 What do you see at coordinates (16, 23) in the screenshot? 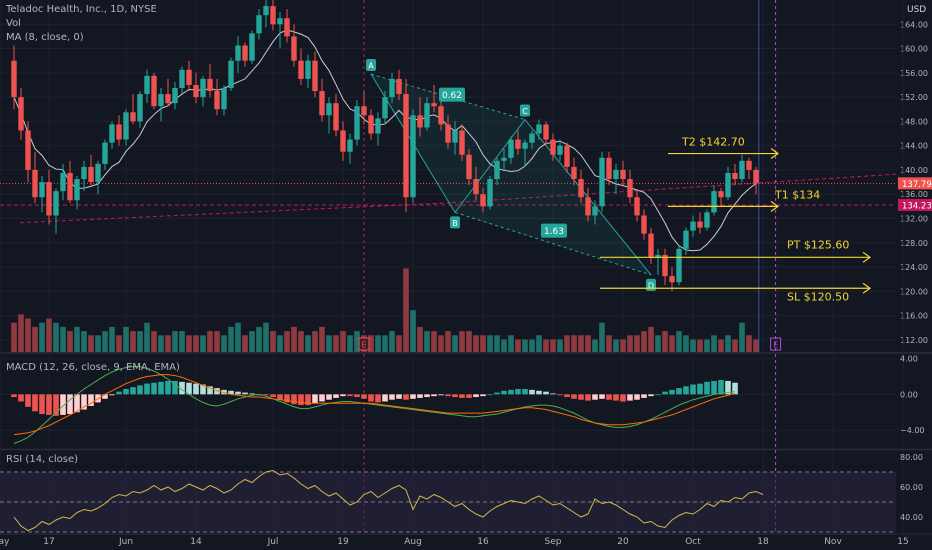
I see `volume-legend: Vol` at bounding box center [16, 23].